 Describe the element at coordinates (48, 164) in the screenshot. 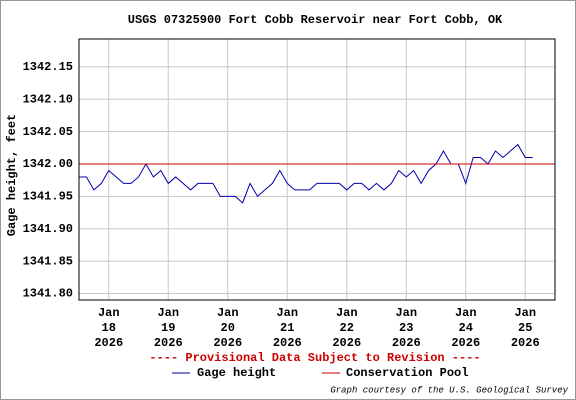

I see `y-tick-label: 1342.00` at that location.